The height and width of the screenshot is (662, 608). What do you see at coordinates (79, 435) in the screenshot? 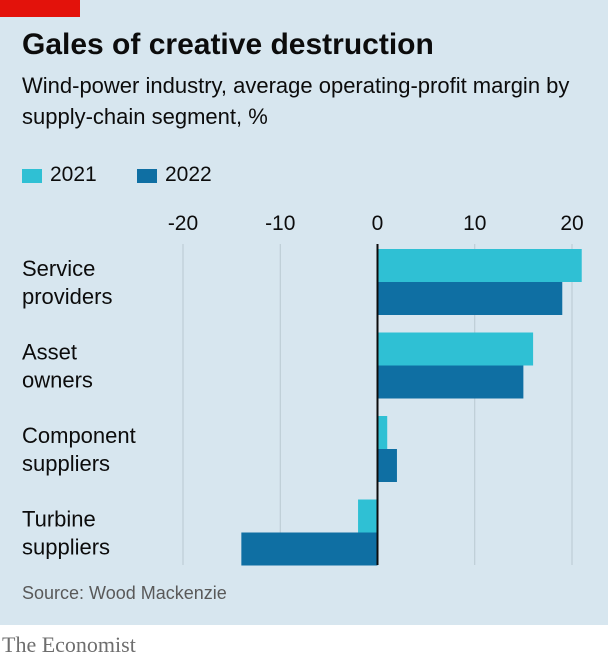
I see `category-label-line: Component` at bounding box center [79, 435].